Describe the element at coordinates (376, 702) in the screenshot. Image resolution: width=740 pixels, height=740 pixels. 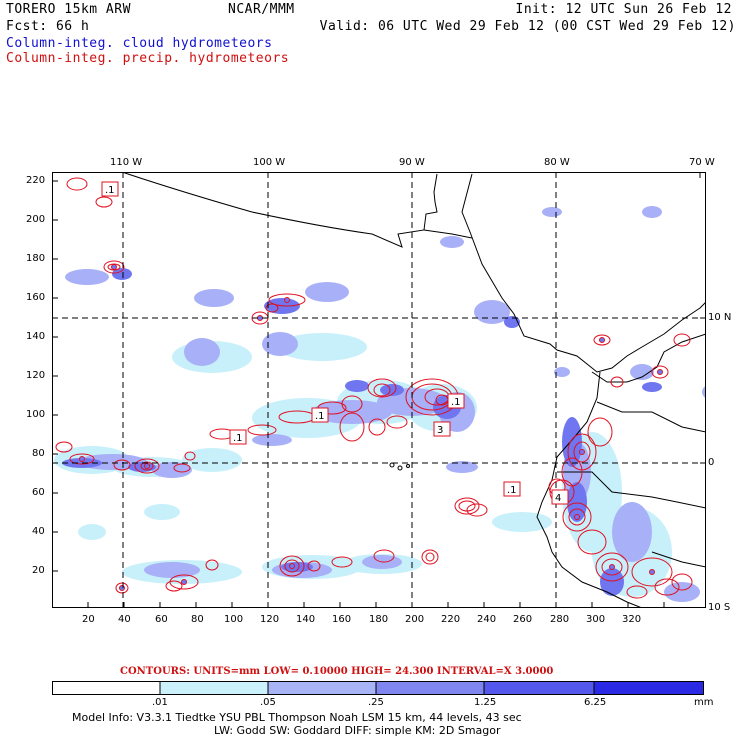
I see `colorbar-label: .25` at that location.